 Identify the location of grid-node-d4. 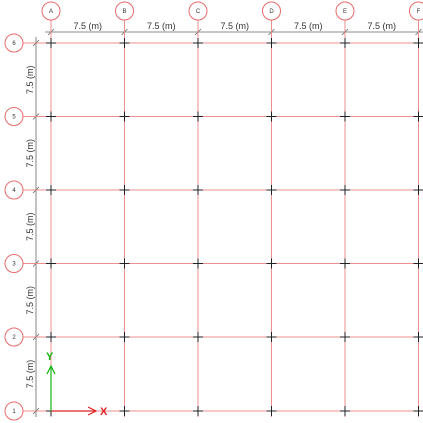
(272, 190).